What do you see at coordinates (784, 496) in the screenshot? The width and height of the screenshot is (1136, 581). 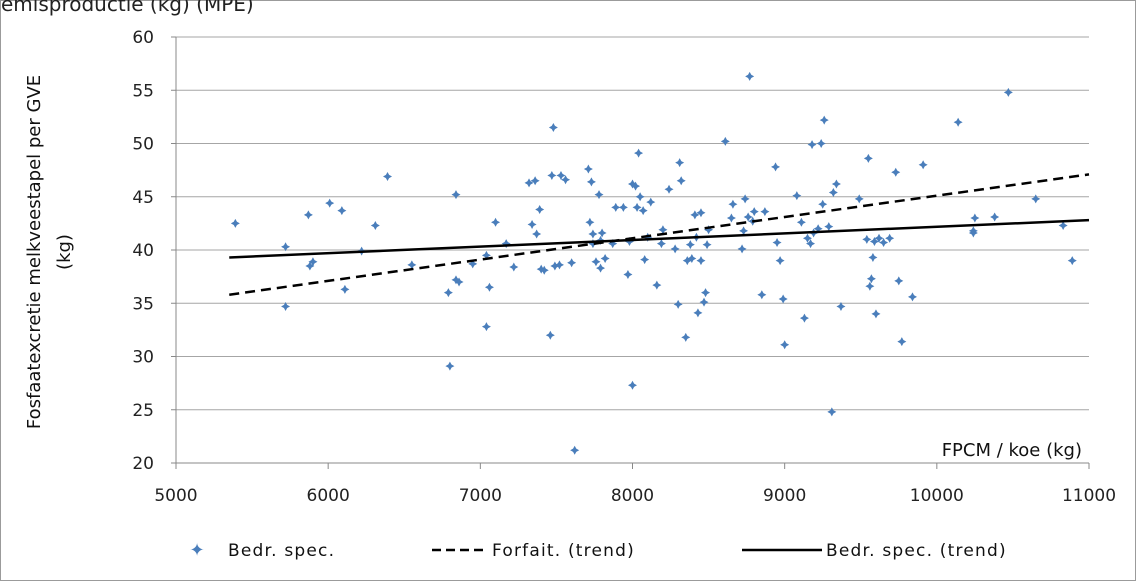 I see `x-tick-label: 9000` at bounding box center [784, 496].